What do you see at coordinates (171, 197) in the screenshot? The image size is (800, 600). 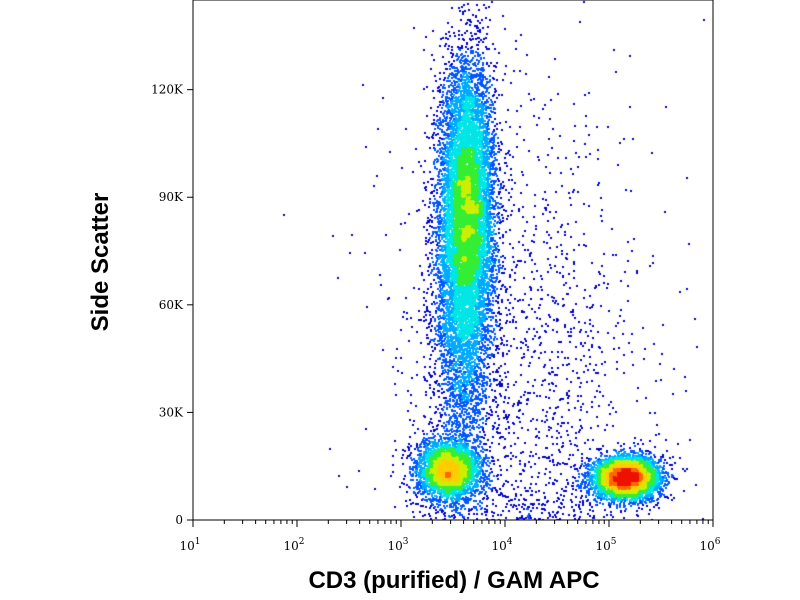 I see `y-tick-label: 90K` at bounding box center [171, 197].